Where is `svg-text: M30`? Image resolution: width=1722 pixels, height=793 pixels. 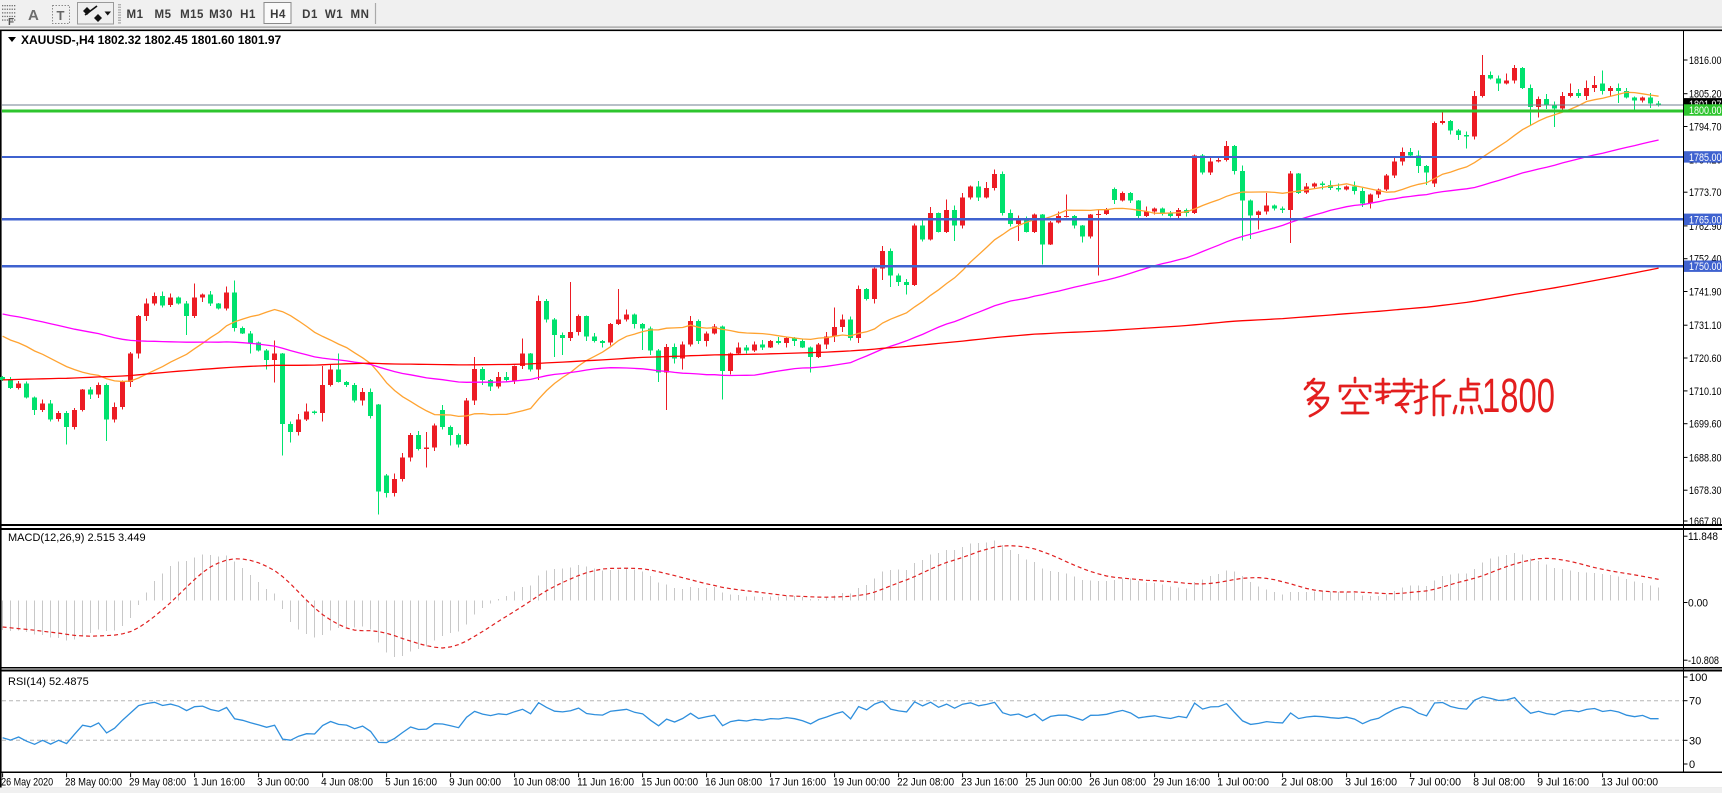 svg-text: M30 is located at coordinates (221, 15).